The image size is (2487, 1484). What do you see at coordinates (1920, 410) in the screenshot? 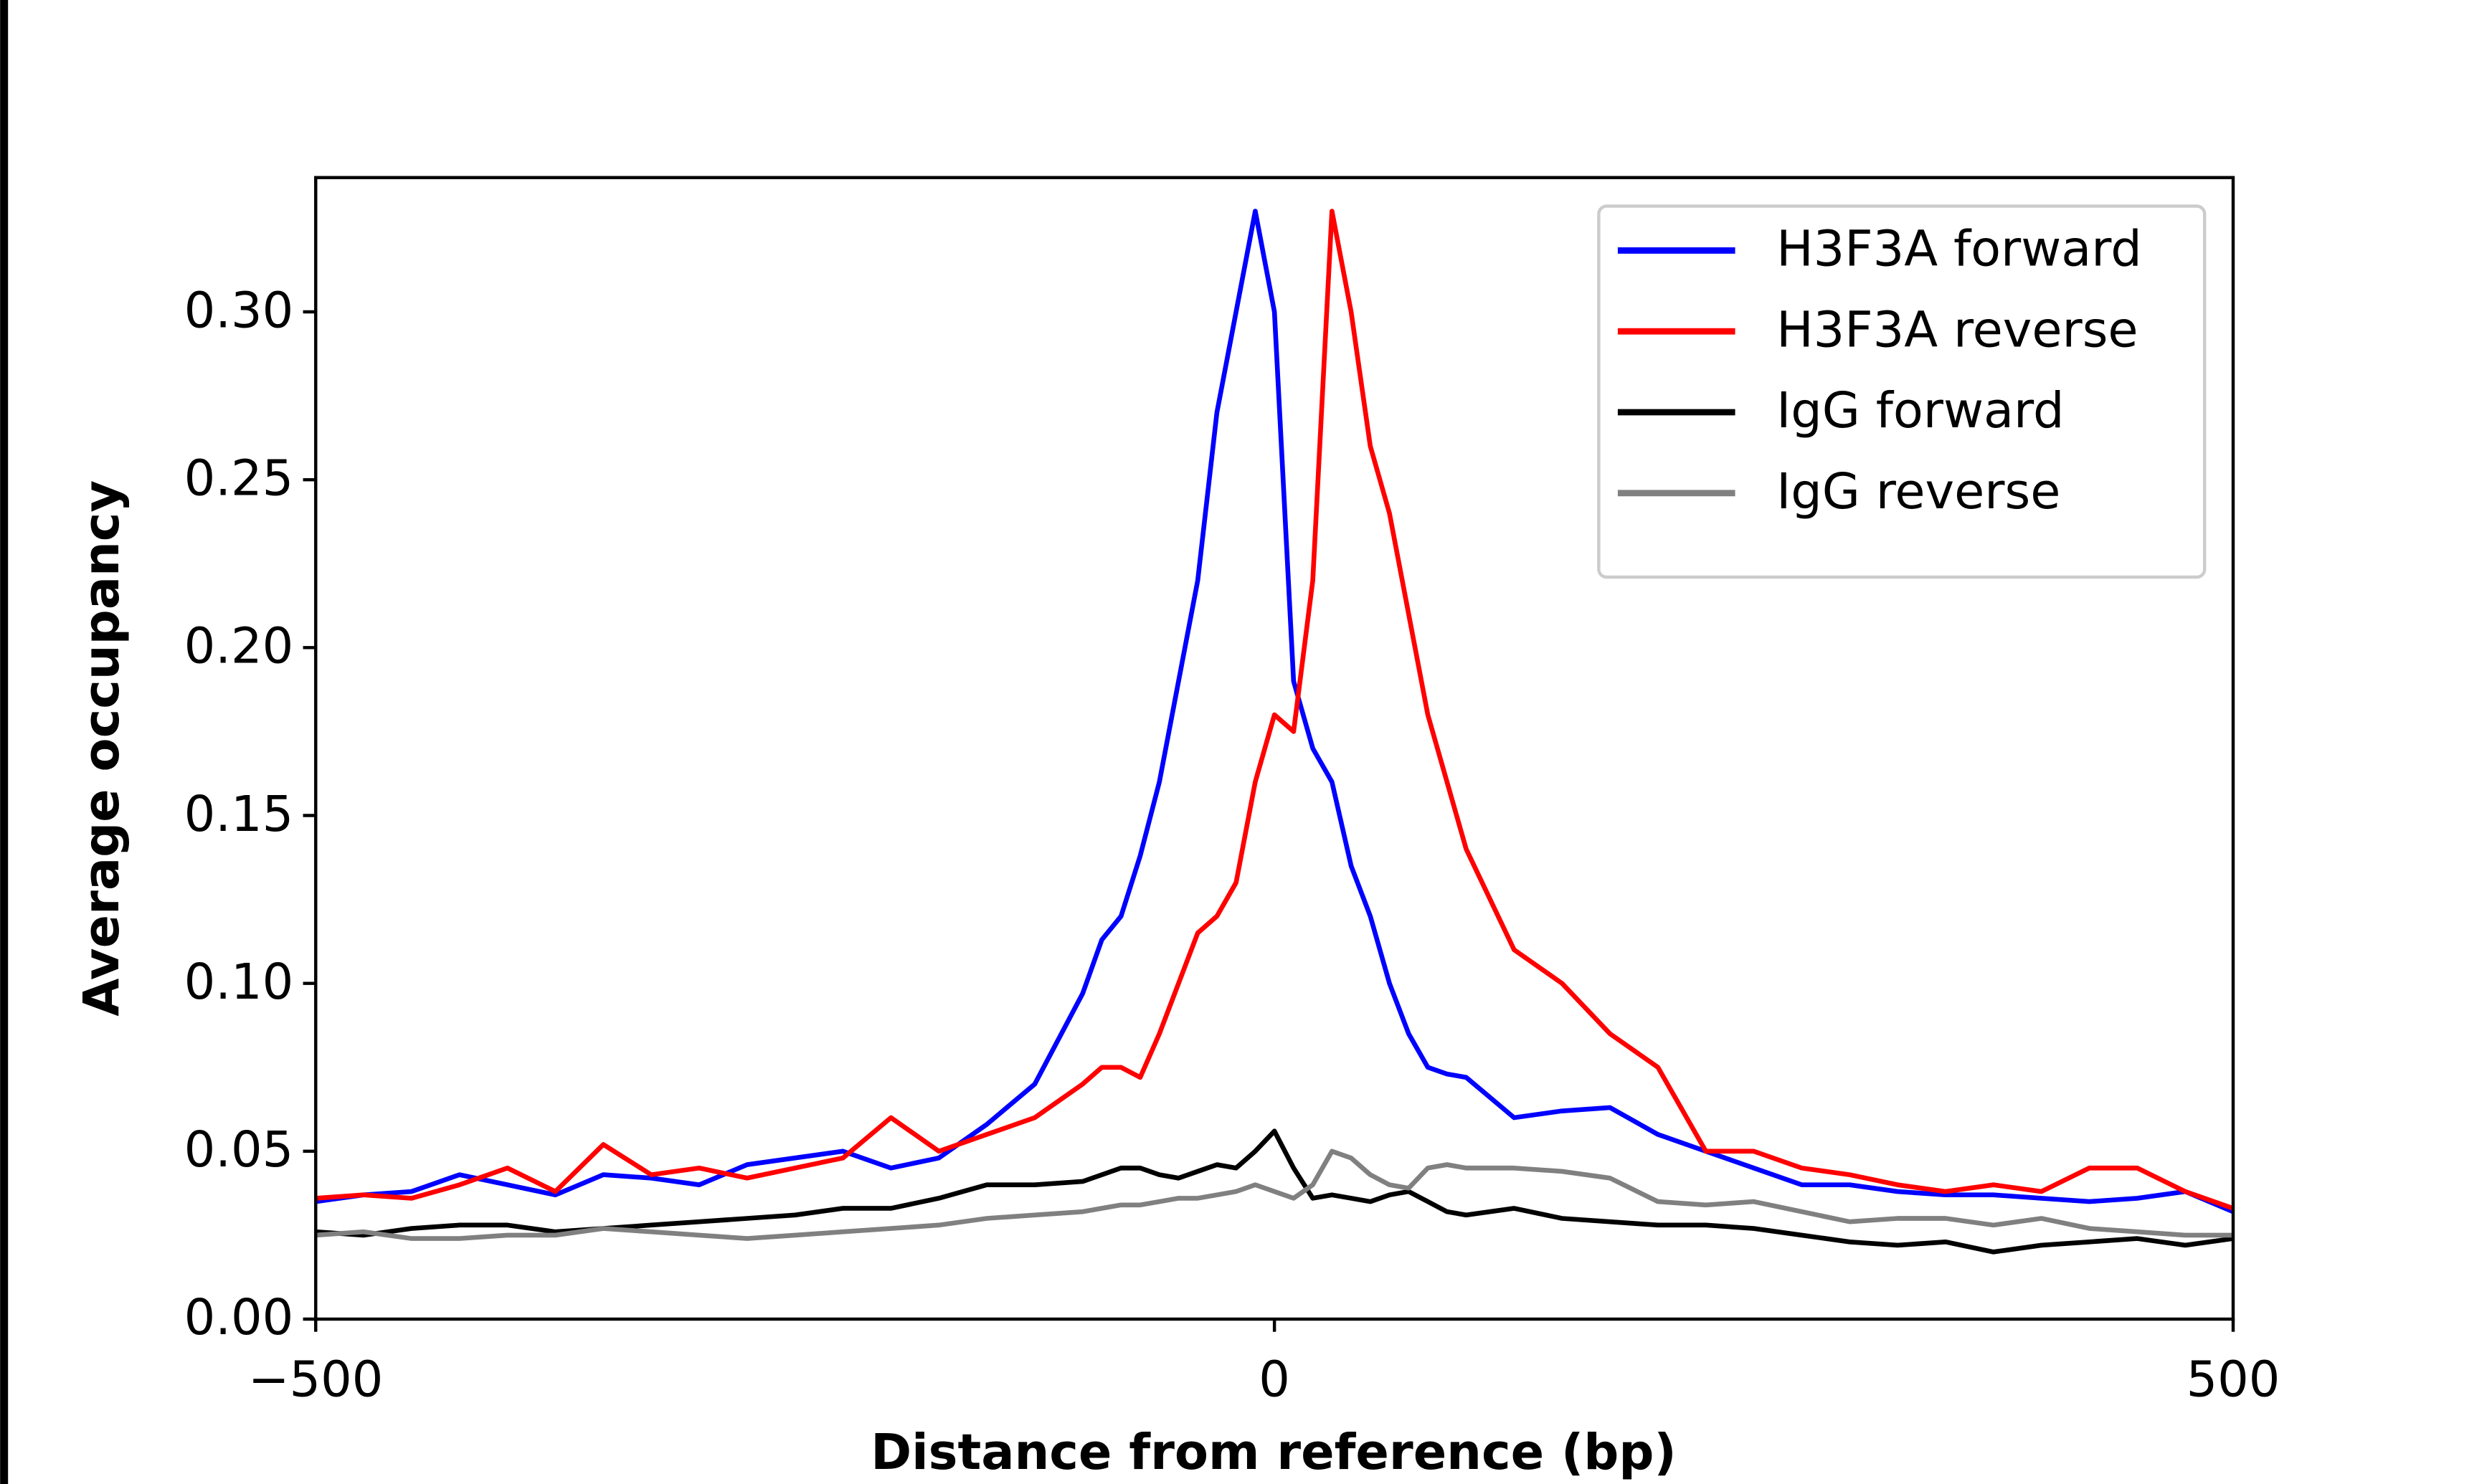
I see `legend-label: IgG forward` at bounding box center [1920, 410].